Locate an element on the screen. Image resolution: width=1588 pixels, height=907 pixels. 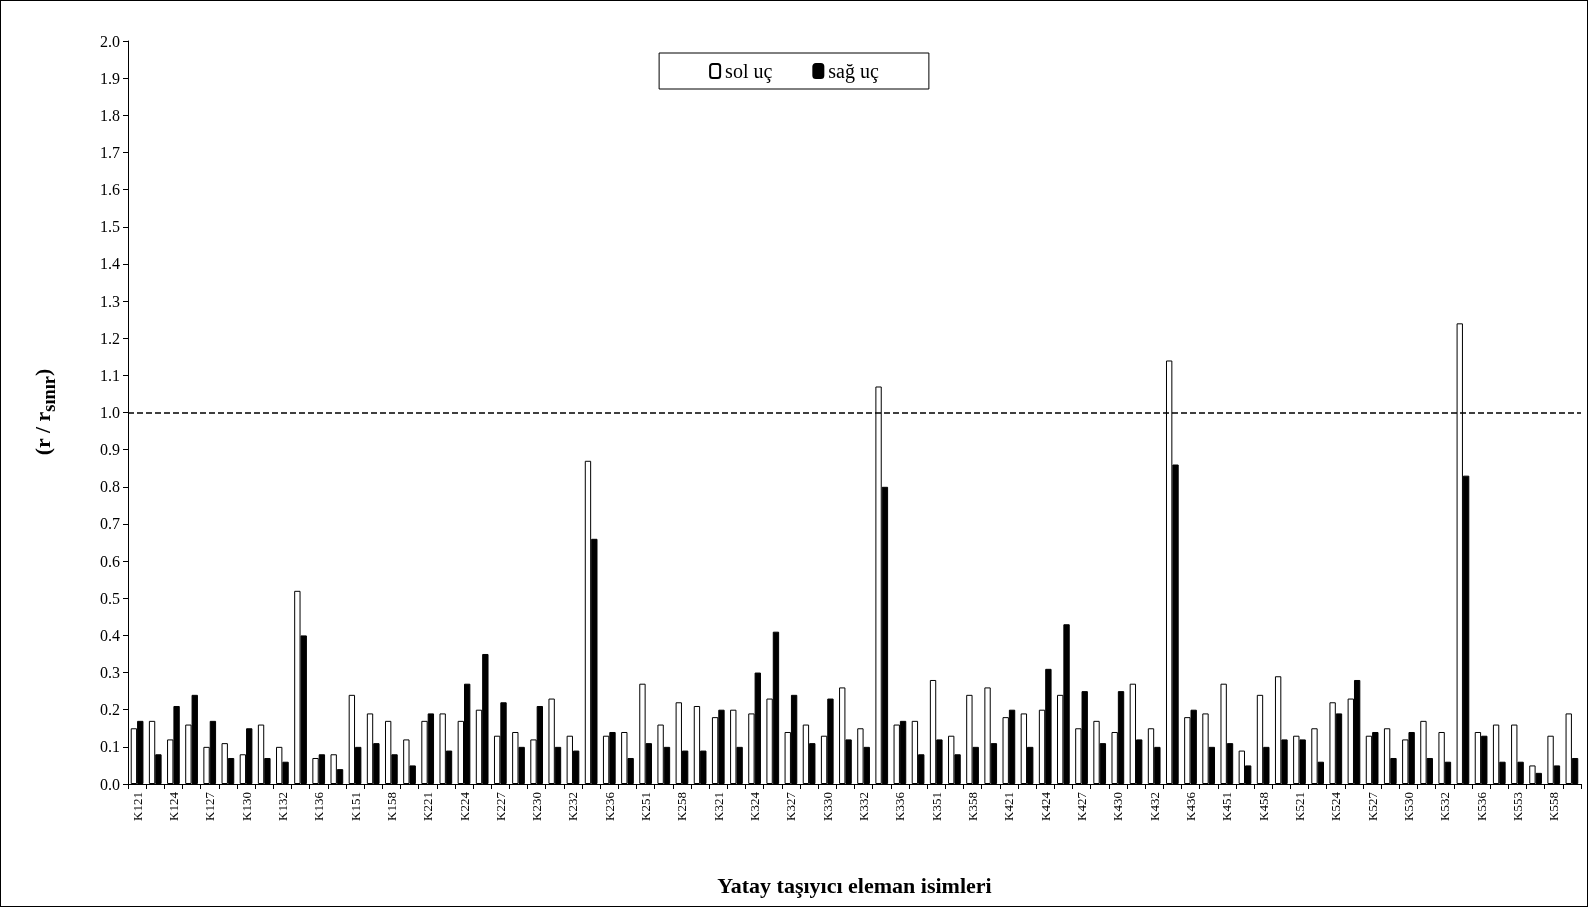
x-tick-label: K236 is located at coordinates (609, 806).